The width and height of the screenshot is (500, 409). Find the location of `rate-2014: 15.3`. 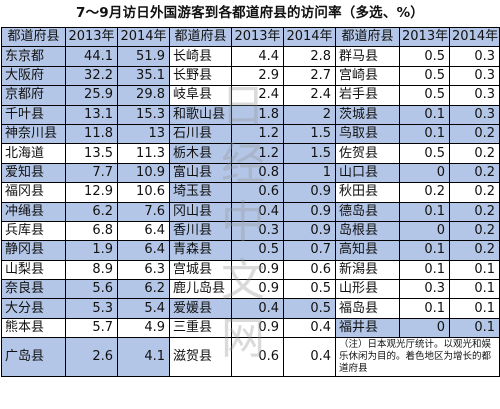

rate-2014: 15.3 is located at coordinates (143, 114).